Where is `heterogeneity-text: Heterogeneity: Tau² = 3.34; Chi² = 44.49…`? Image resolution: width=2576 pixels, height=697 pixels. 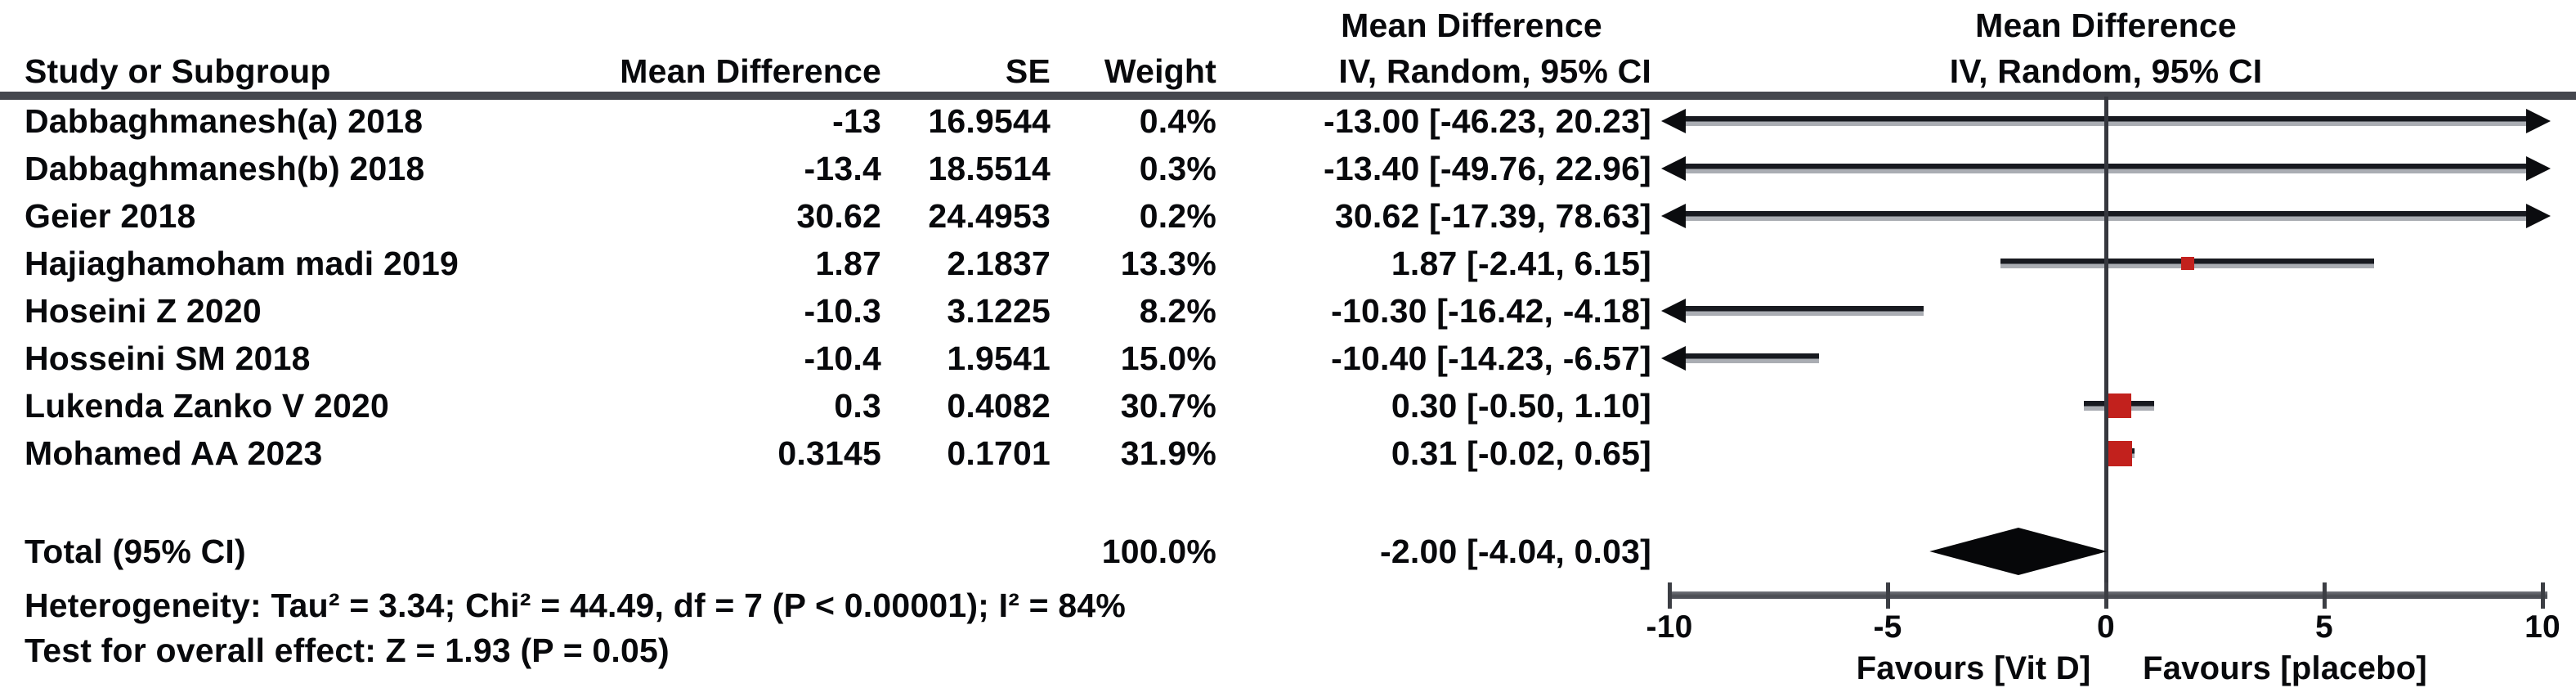 heterogeneity-text: Heterogeneity: Tau² = 3.34; Chi² = 44.49… is located at coordinates (576, 605).